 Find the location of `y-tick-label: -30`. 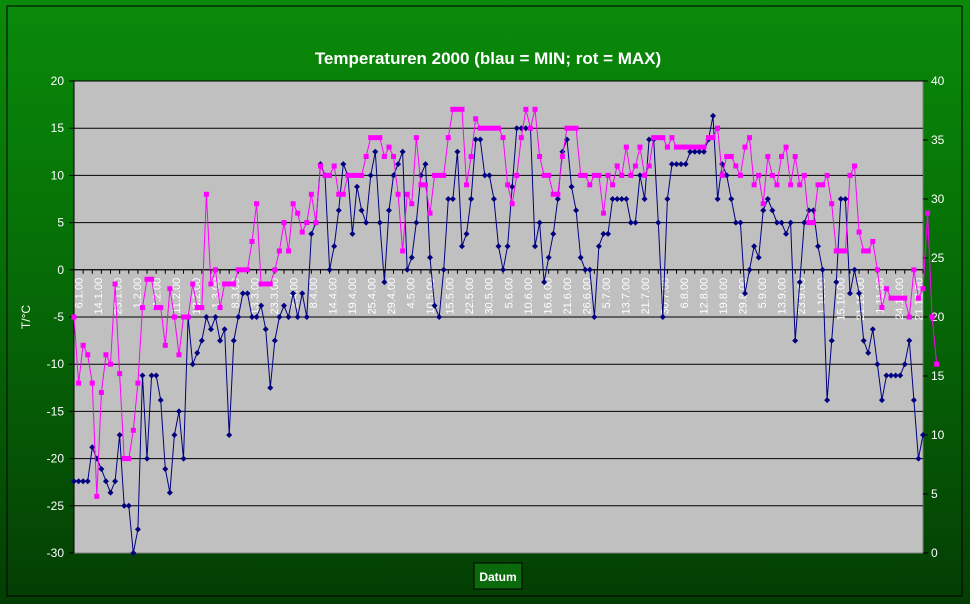

y-tick-label: -30 is located at coordinates (56, 553).